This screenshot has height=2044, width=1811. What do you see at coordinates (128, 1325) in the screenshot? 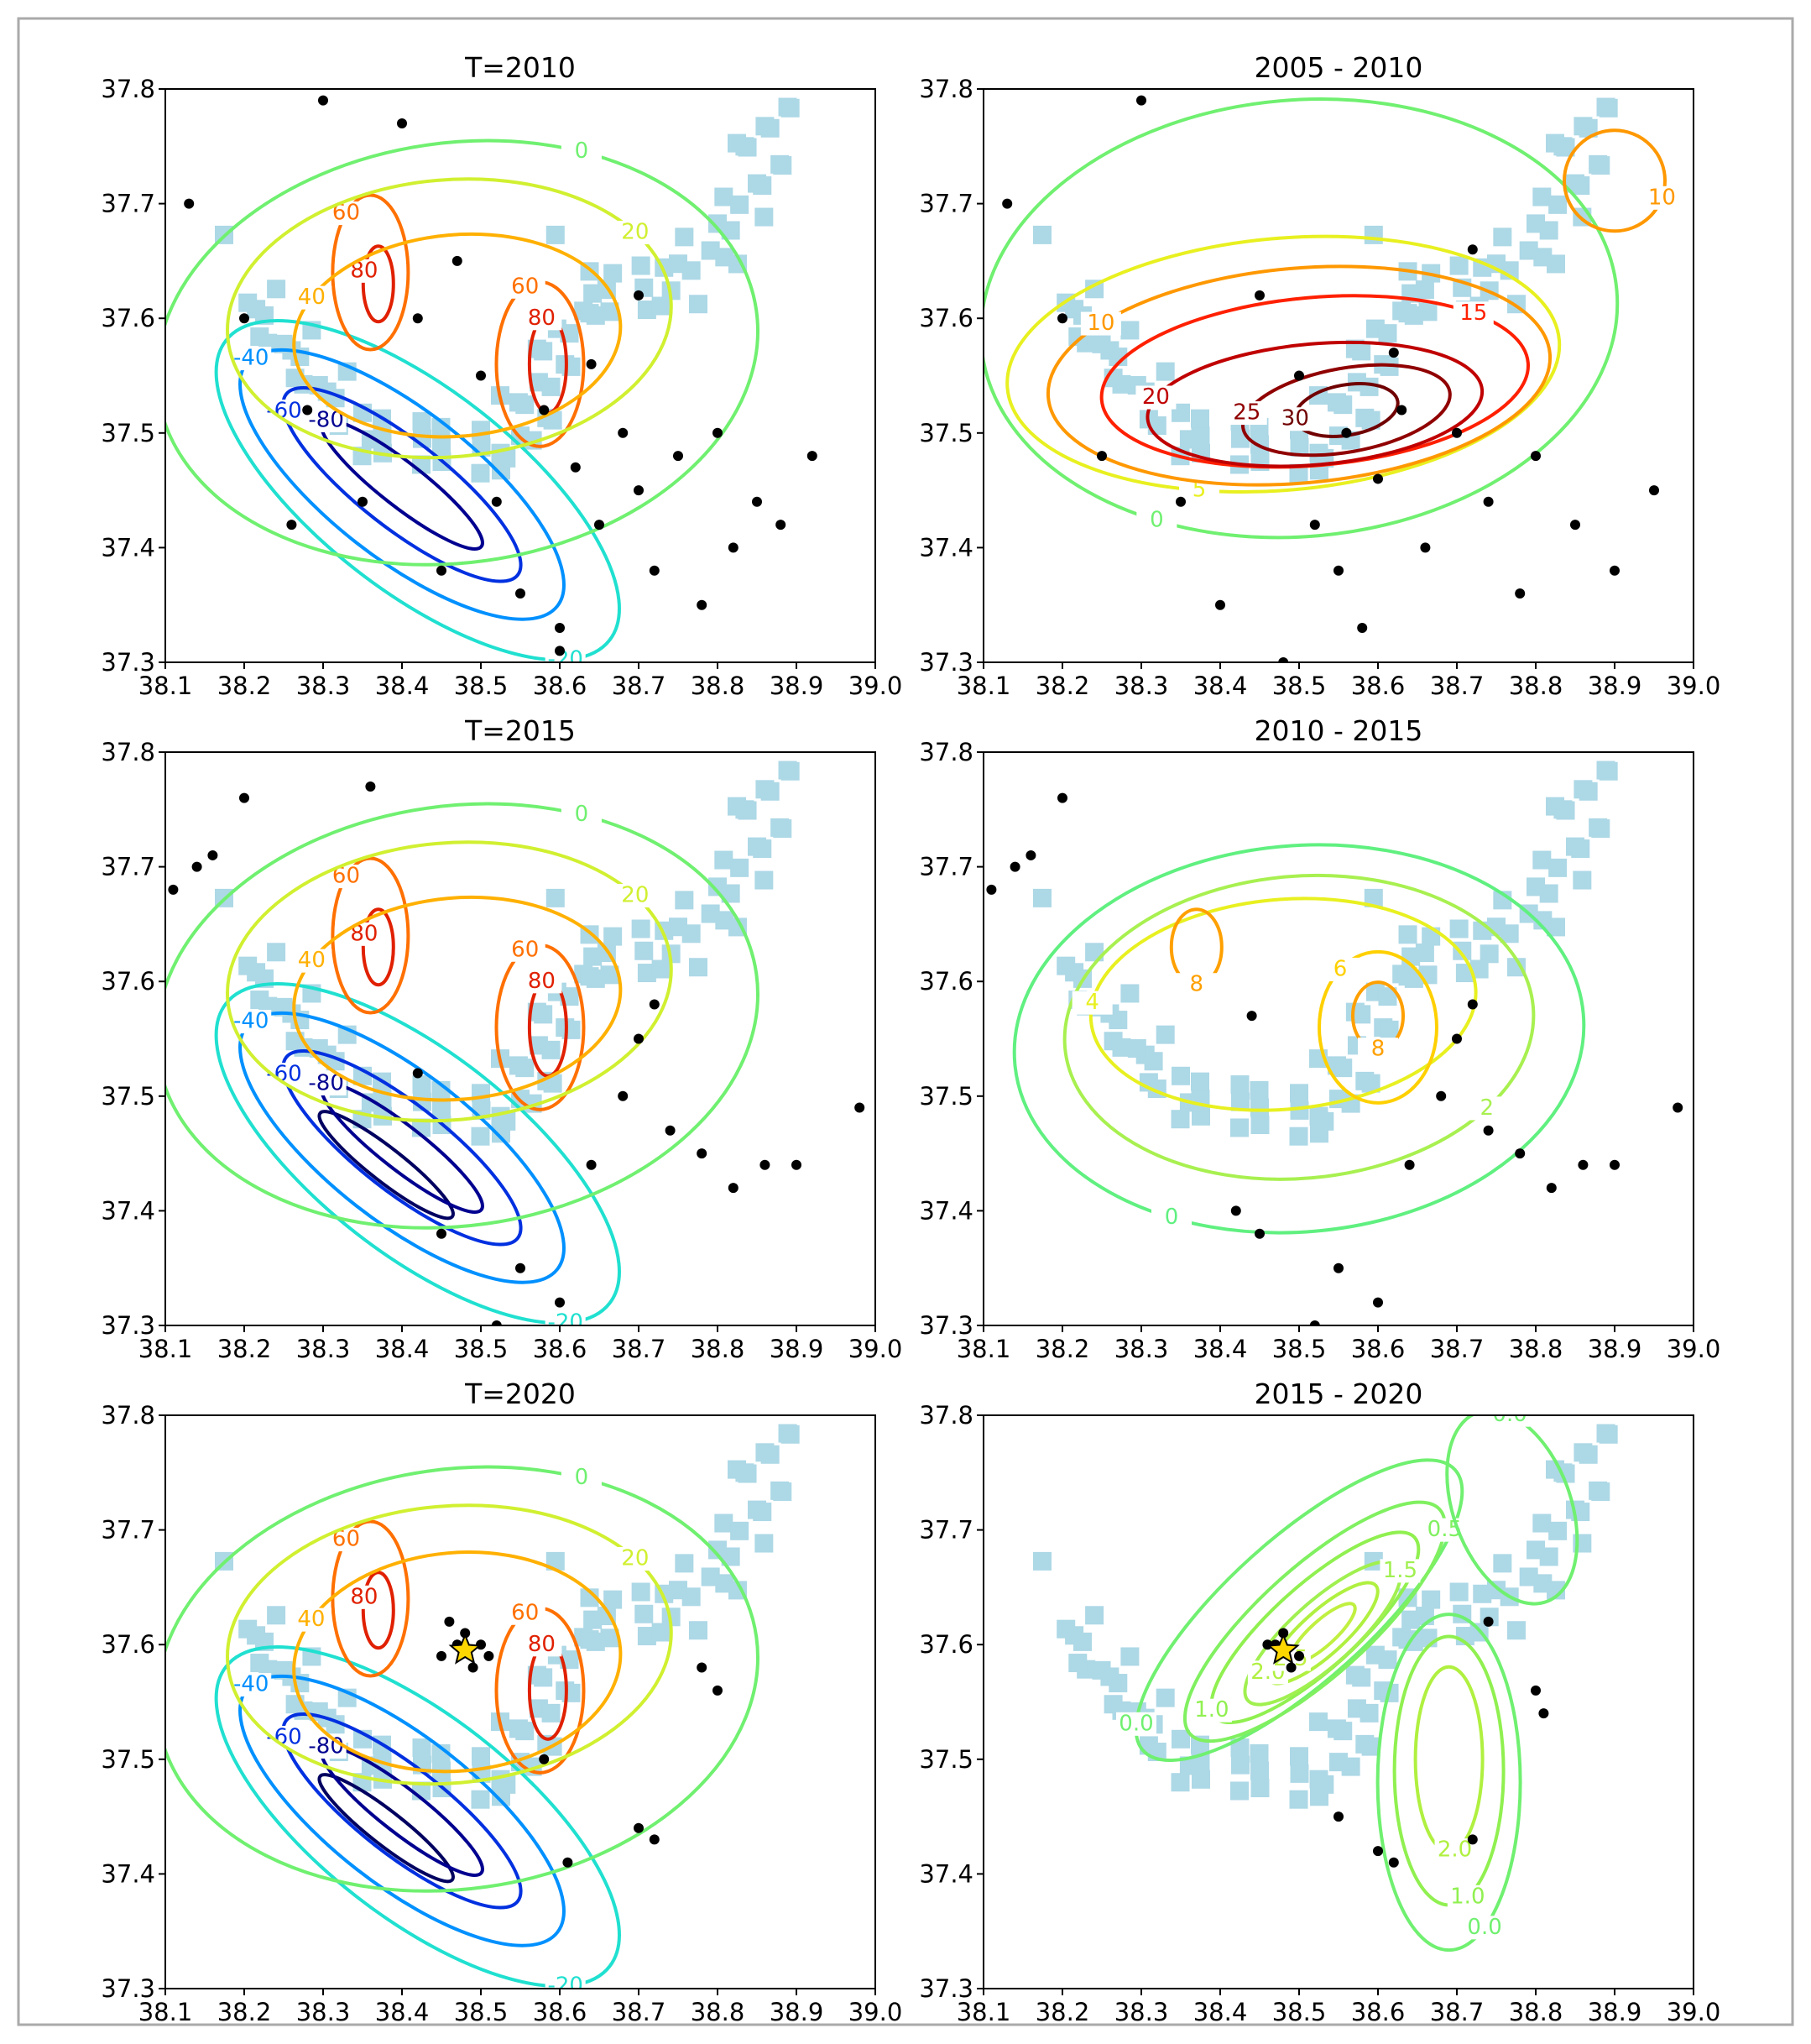
I see `y-tick-label: 37.3` at bounding box center [128, 1325].